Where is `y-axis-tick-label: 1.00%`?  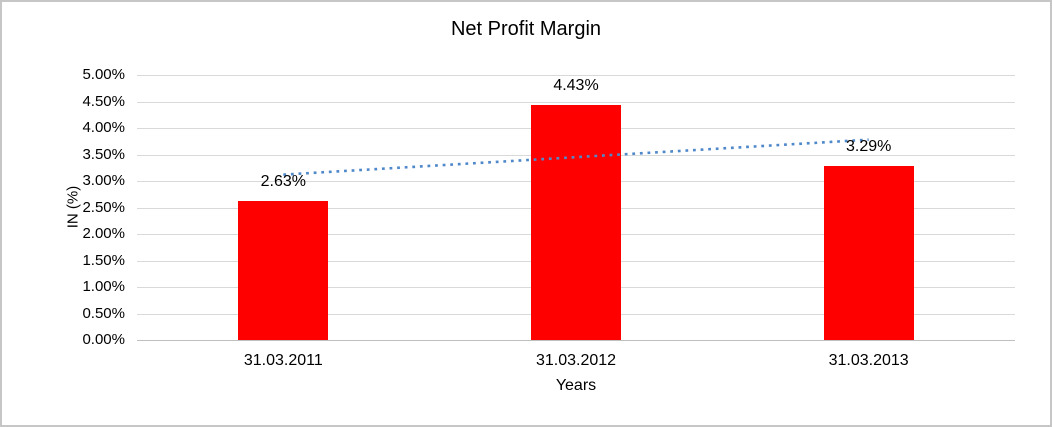 y-axis-tick-label: 1.00% is located at coordinates (103, 286).